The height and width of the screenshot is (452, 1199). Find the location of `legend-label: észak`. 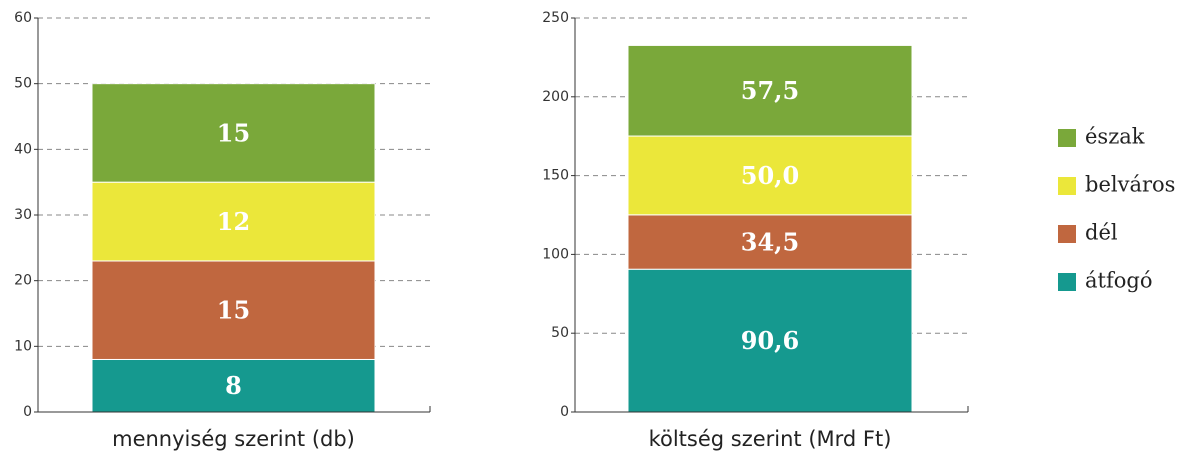

legend-label: észak is located at coordinates (1115, 137).